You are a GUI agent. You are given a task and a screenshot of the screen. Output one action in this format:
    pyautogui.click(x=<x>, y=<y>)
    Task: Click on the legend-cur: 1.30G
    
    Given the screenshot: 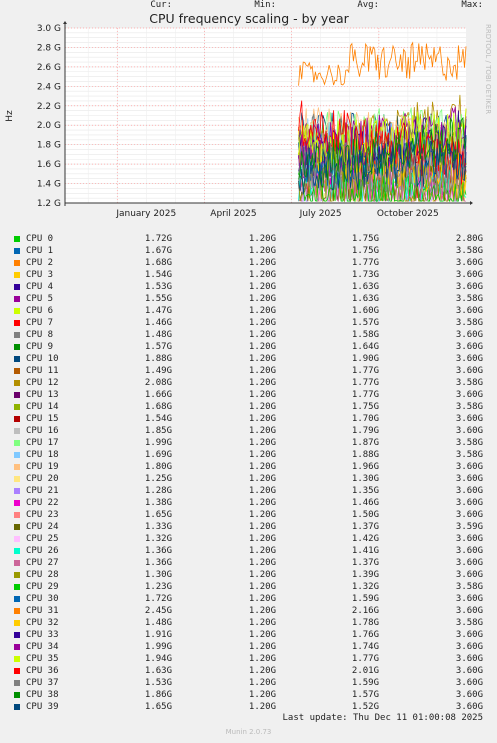 What is the action you would take?
    pyautogui.click(x=158, y=575)
    